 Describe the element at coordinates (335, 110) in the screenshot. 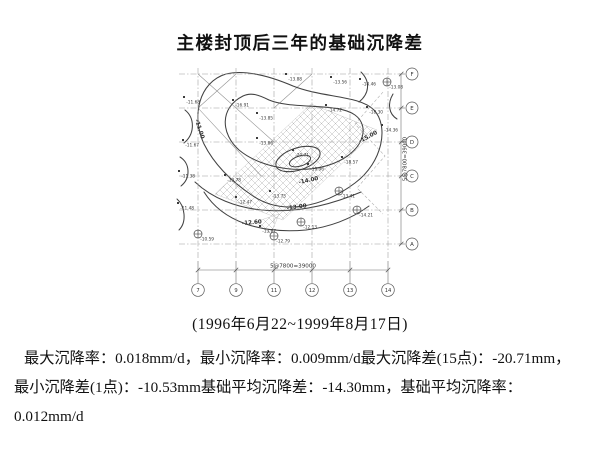

I see `point-value-label: -14.72` at that location.